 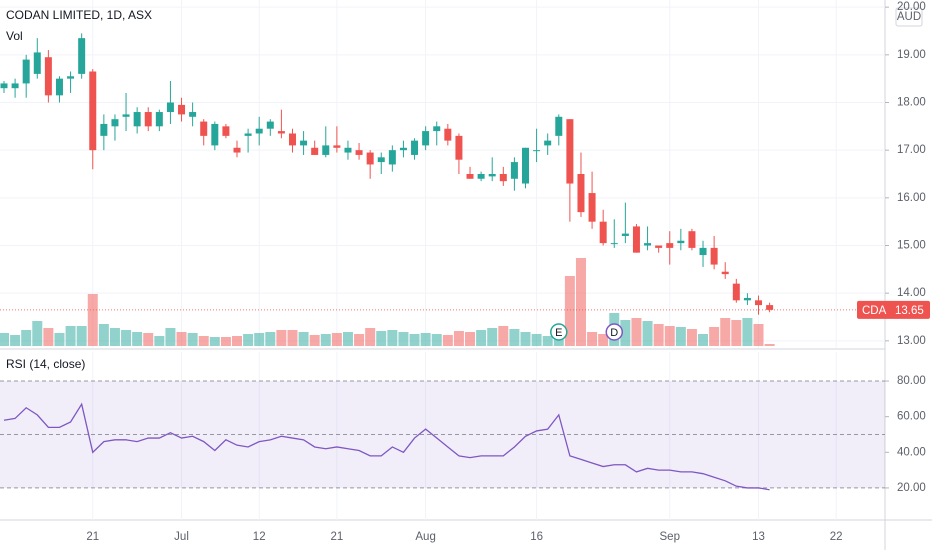 I want to click on last-price-label: 13.65, so click(x=909, y=311).